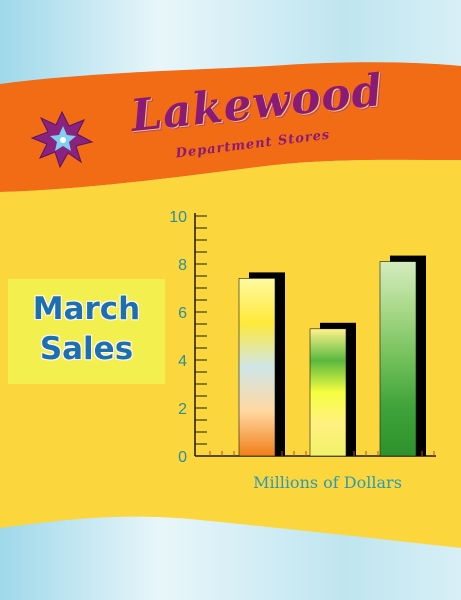  Describe the element at coordinates (62, 139) in the screenshot. I see `star-logo-icon` at that location.